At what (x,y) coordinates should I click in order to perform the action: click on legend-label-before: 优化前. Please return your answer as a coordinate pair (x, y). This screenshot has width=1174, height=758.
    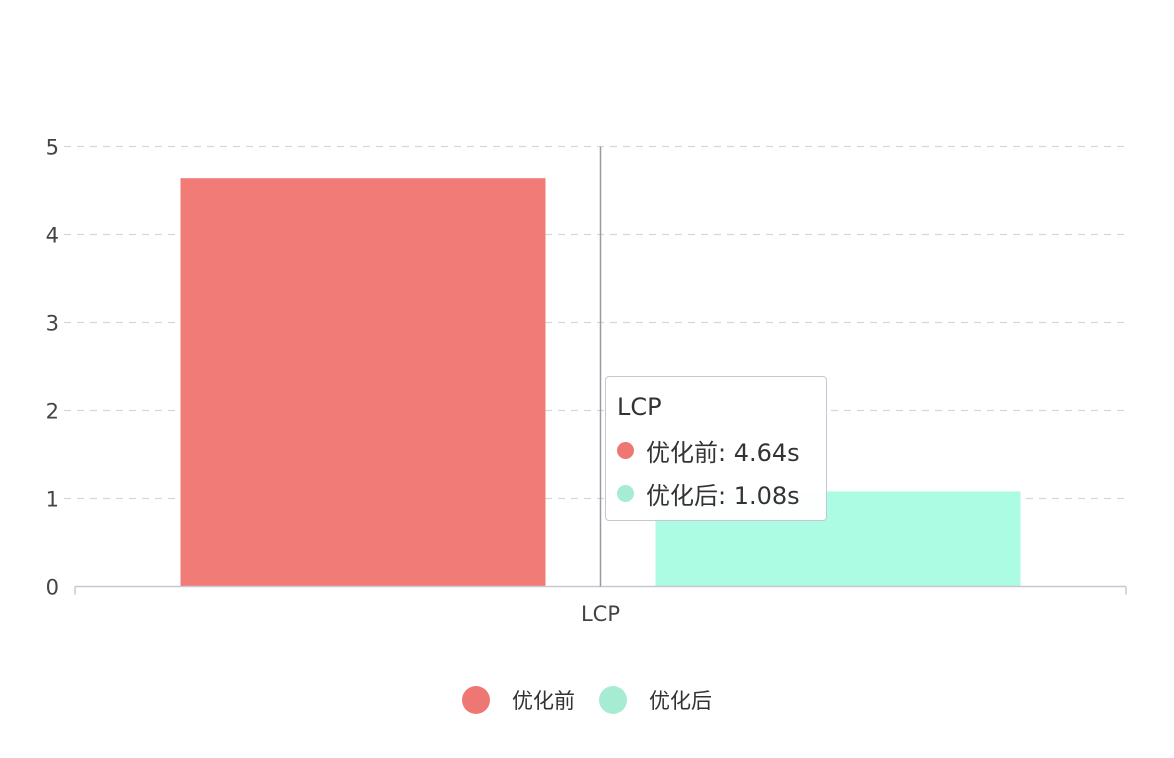
    Looking at the image, I should click on (543, 701).